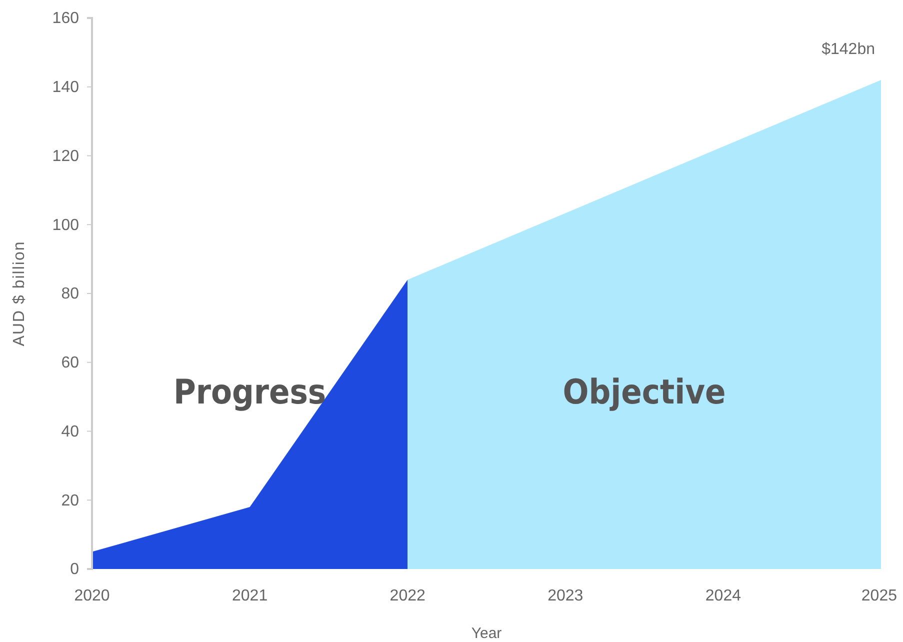 This screenshot has width=903, height=642. I want to click on annotation: $142bn, so click(848, 49).